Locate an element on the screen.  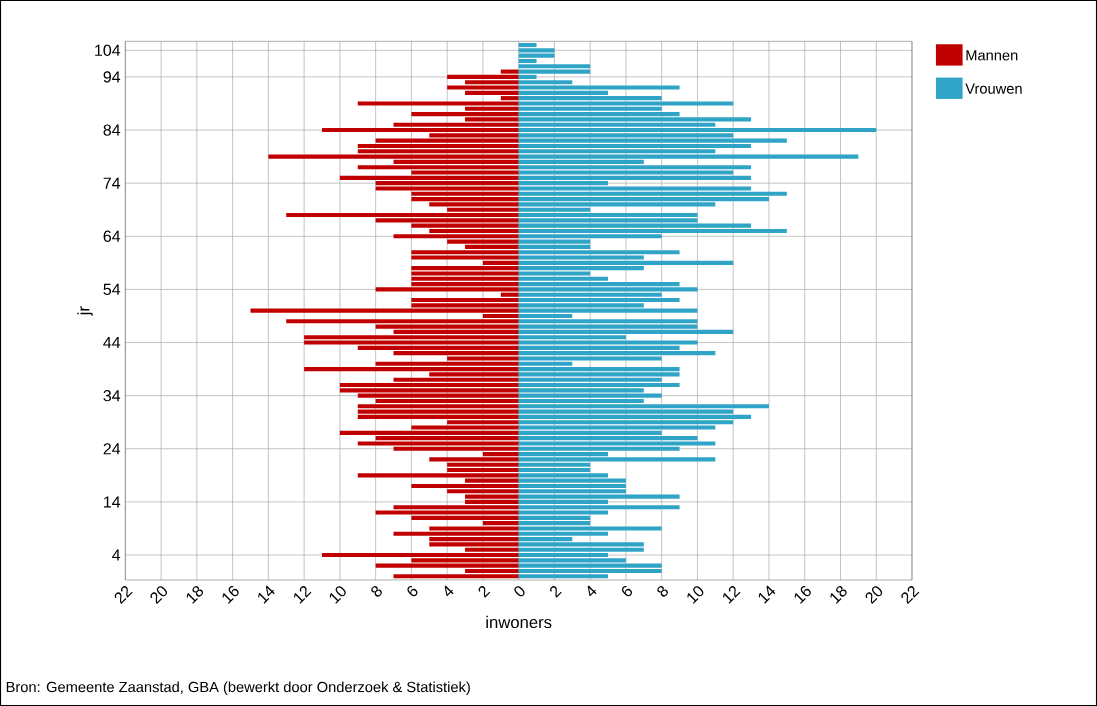
y-tick-label: 24 is located at coordinates (112, 449).